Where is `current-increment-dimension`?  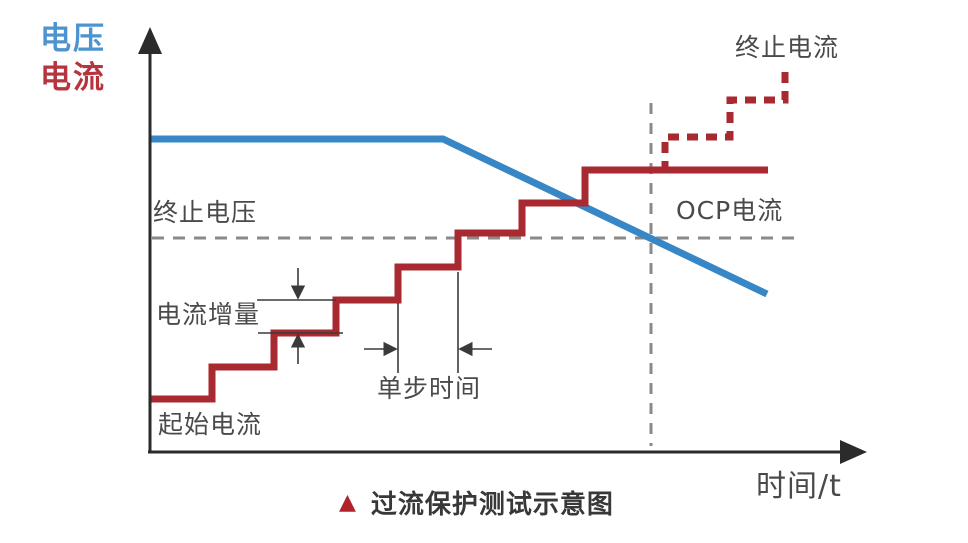
current-increment-dimension is located at coordinates (300, 316).